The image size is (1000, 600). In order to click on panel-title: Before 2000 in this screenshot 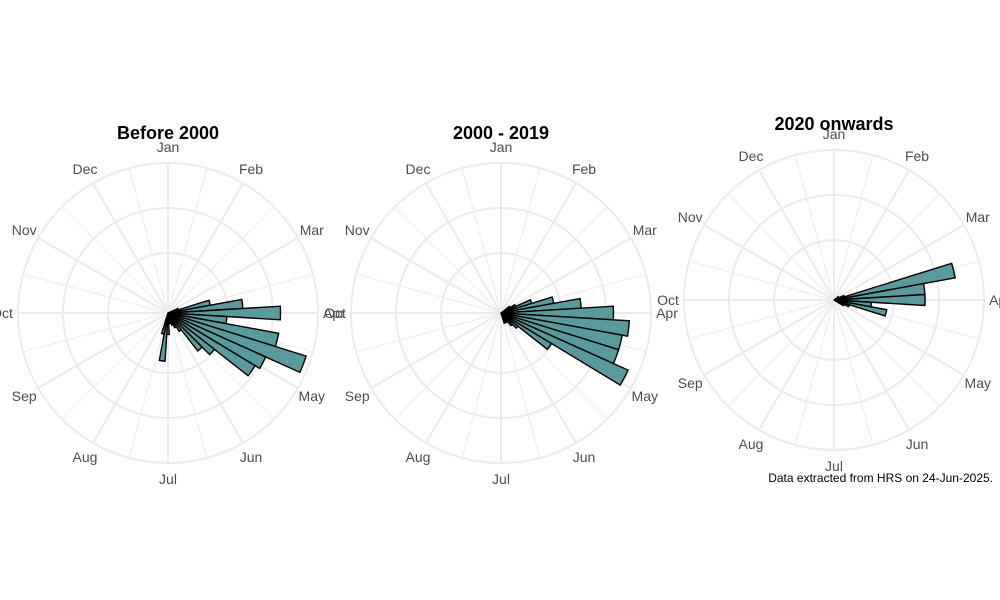, I will do `click(168, 133)`.